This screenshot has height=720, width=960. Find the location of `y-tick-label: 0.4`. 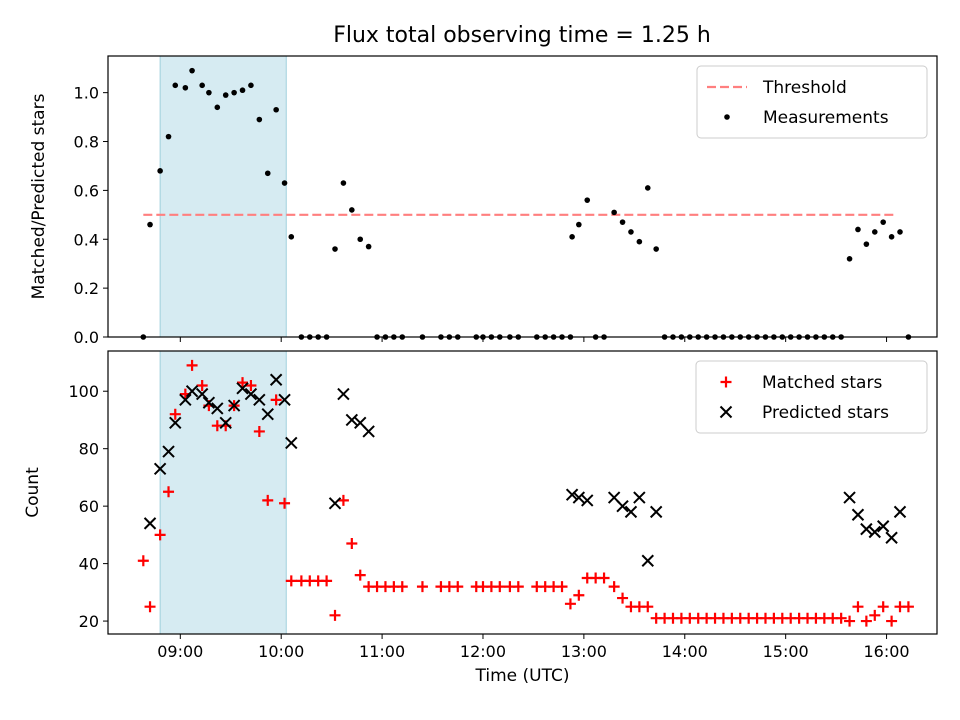

y-tick-label: 0.4 is located at coordinates (86, 239).